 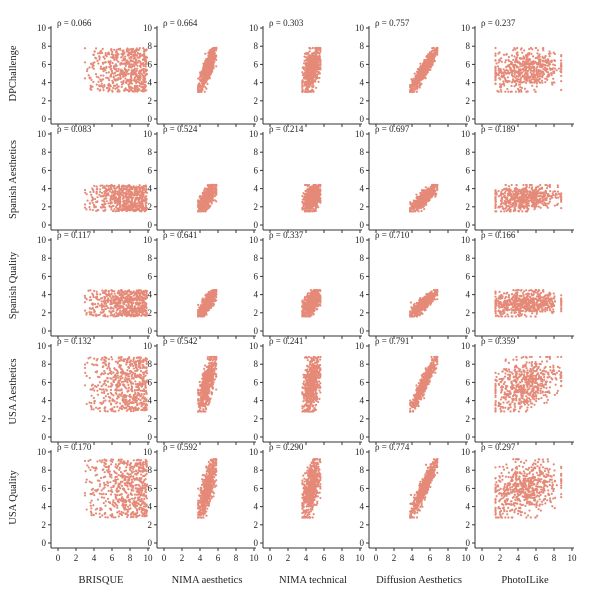 I want to click on y-tick-label: 4, so click(x=44, y=83).